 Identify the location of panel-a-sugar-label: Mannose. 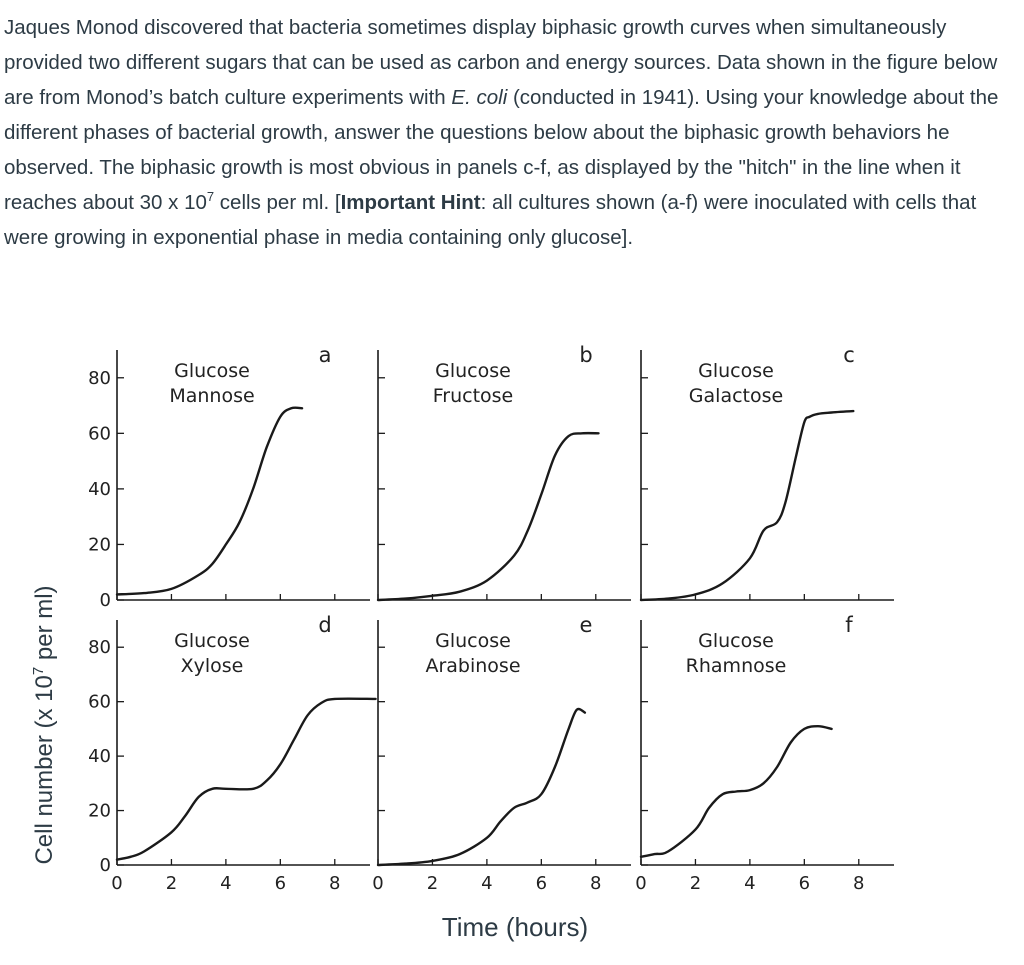
(211, 396).